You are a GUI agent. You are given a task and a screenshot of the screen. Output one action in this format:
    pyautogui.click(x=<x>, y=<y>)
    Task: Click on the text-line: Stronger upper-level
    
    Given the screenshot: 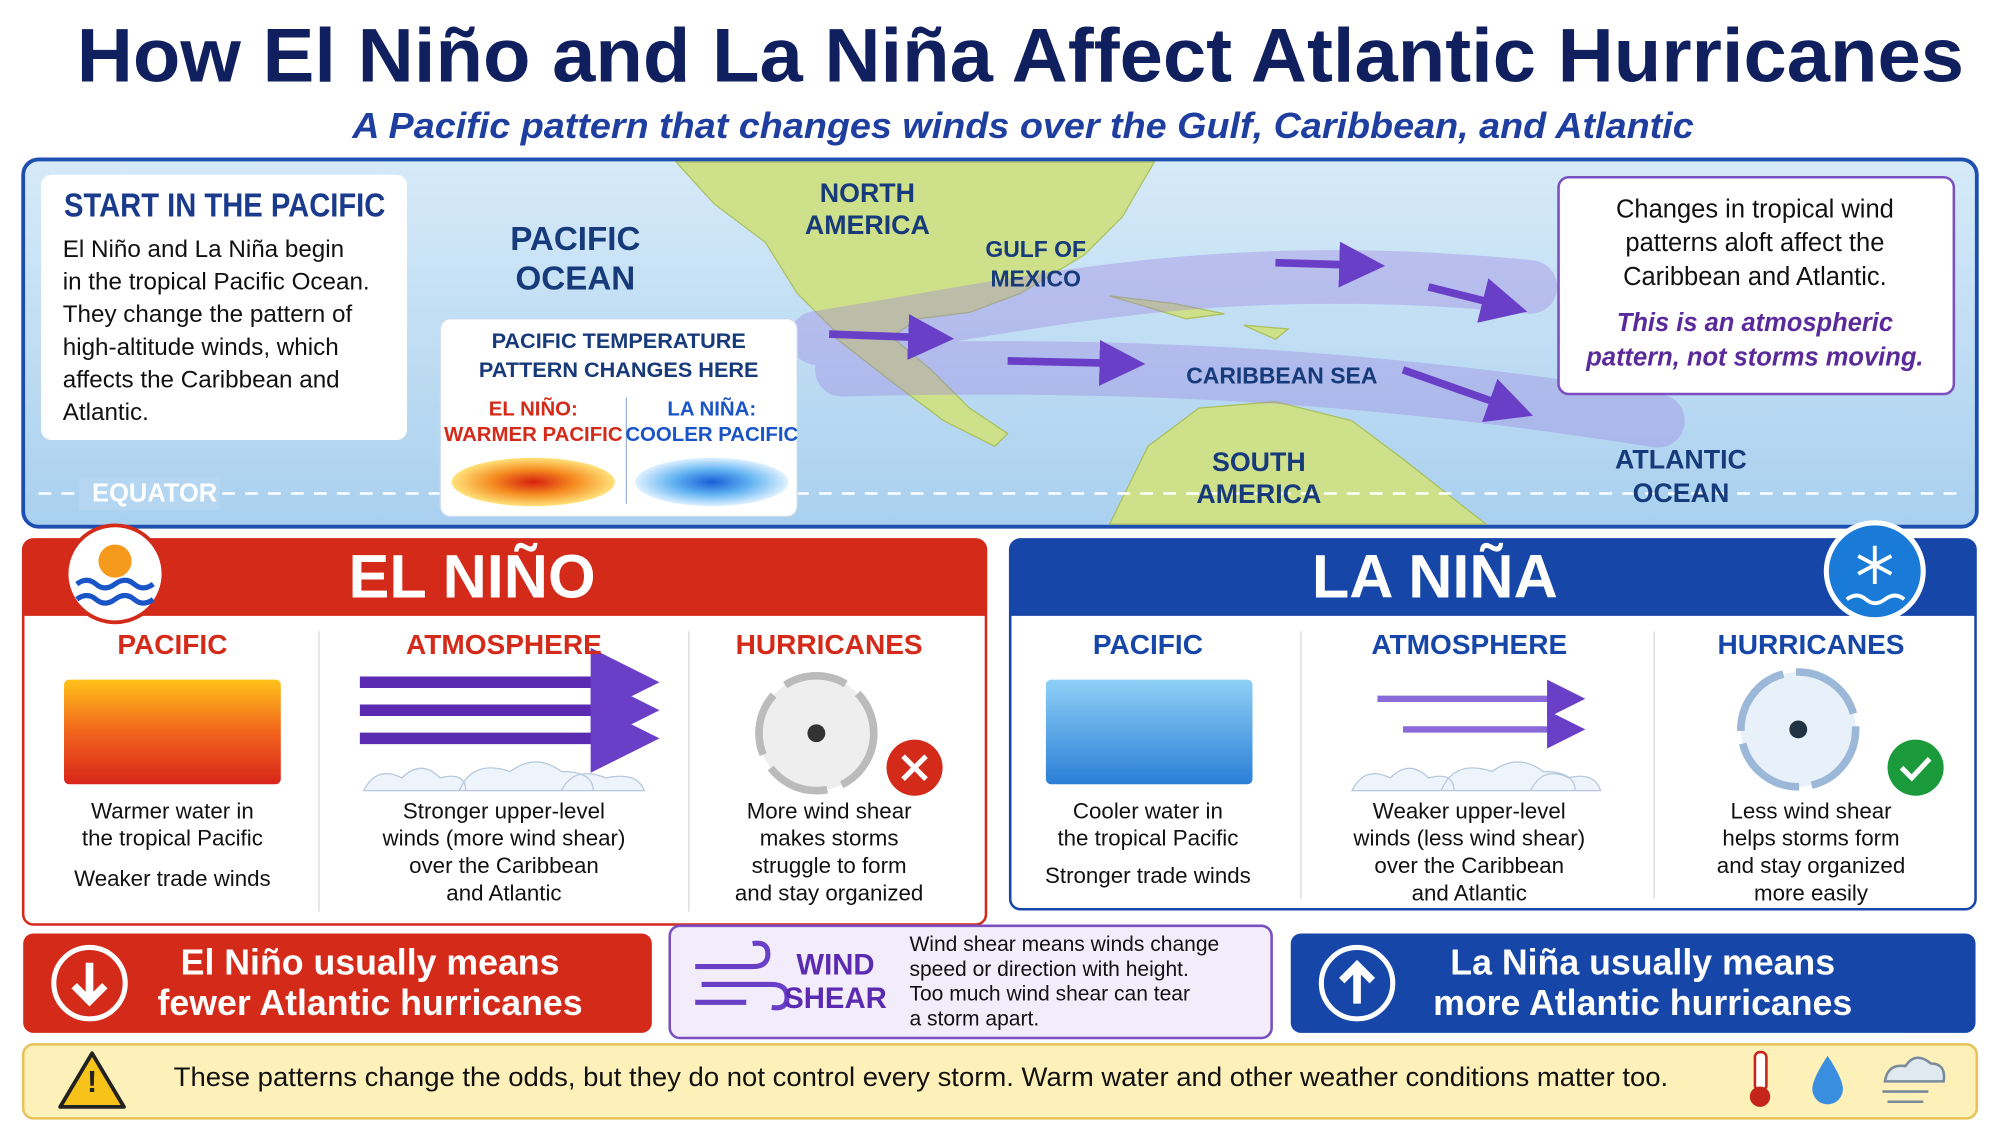 What is the action you would take?
    pyautogui.click(x=504, y=810)
    